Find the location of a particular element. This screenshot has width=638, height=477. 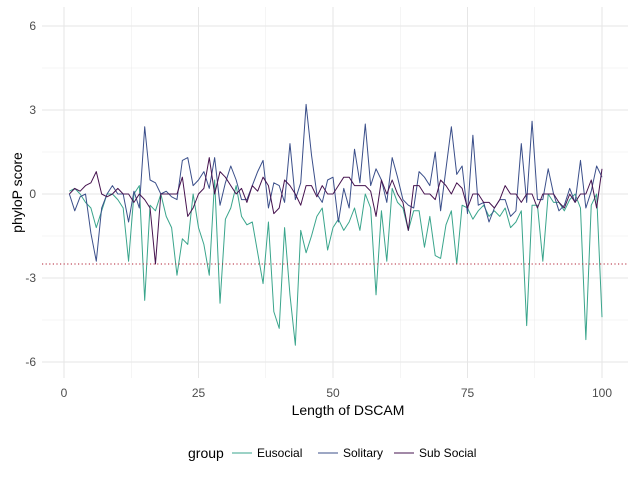

y-tick-labels: -6 -3 0 3 6 is located at coordinates (30, 194).